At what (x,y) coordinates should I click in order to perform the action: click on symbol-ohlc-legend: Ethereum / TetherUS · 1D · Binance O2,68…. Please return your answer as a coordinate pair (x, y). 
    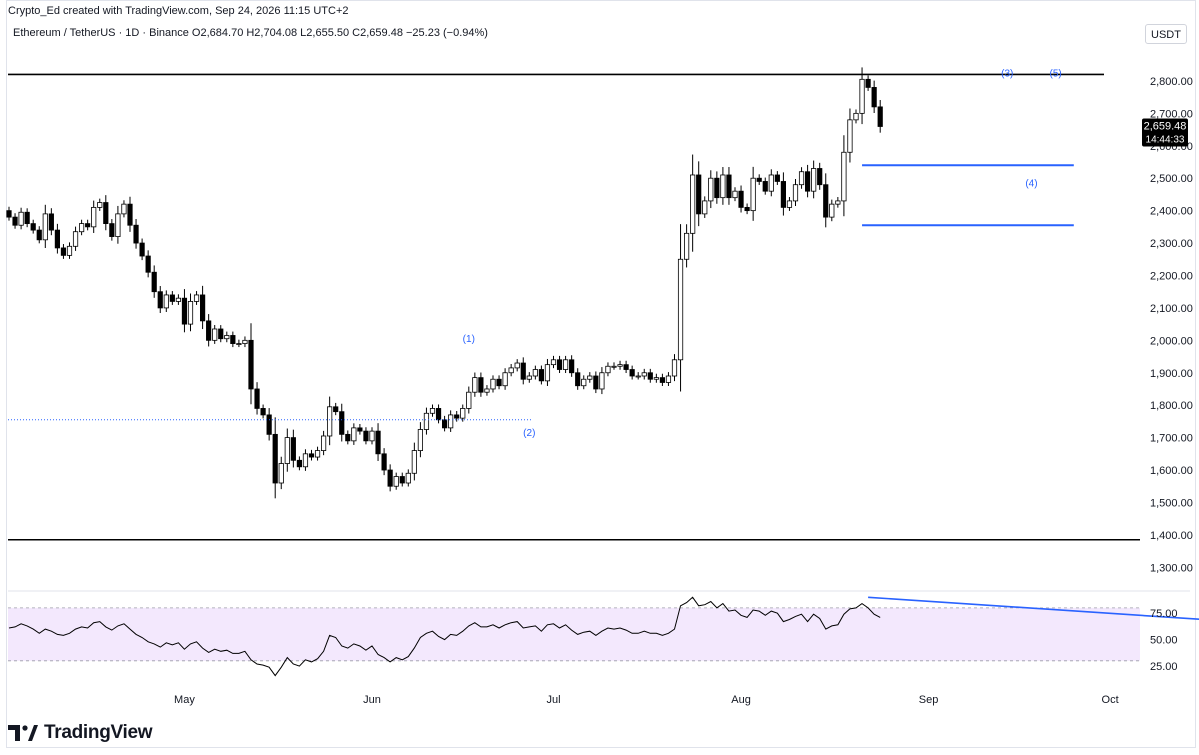
    Looking at the image, I should click on (250, 33).